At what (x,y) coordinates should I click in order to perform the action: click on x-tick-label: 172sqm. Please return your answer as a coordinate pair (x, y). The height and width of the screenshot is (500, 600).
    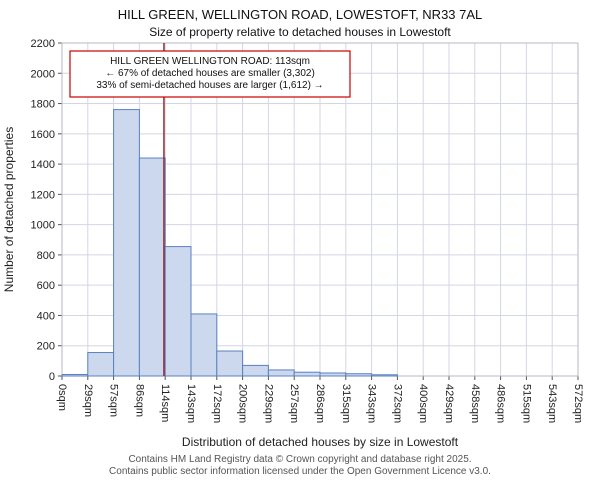
    Looking at the image, I should click on (217, 403).